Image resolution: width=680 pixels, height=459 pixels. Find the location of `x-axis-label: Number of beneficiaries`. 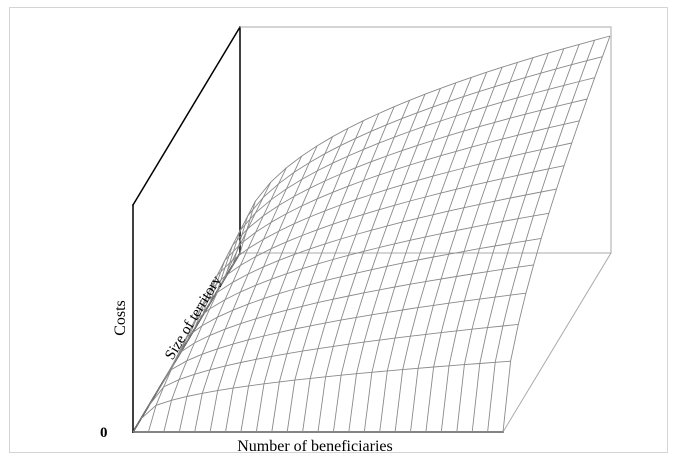

x-axis-label: Number of beneficiaries is located at coordinates (314, 446).